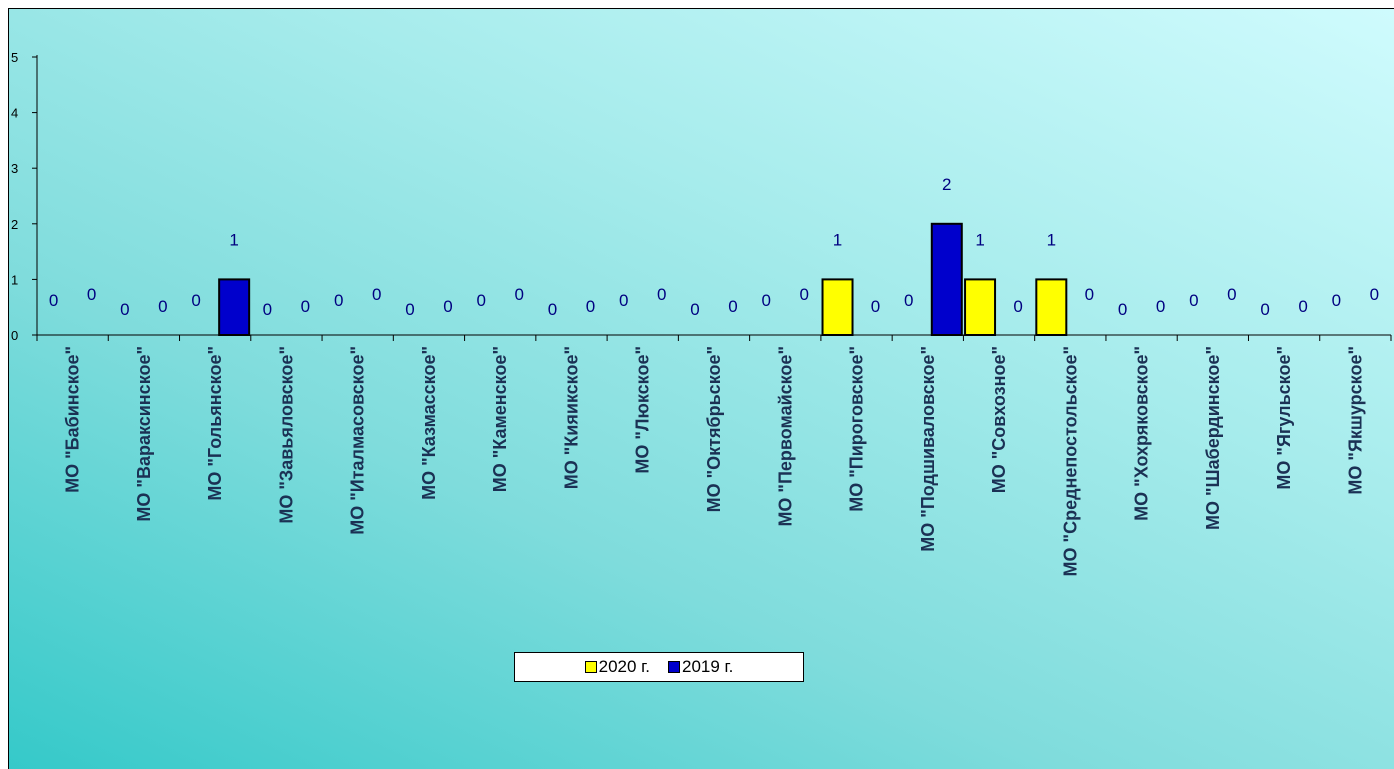  What do you see at coordinates (14, 224) in the screenshot?
I see `y-tick-label: 2` at bounding box center [14, 224].